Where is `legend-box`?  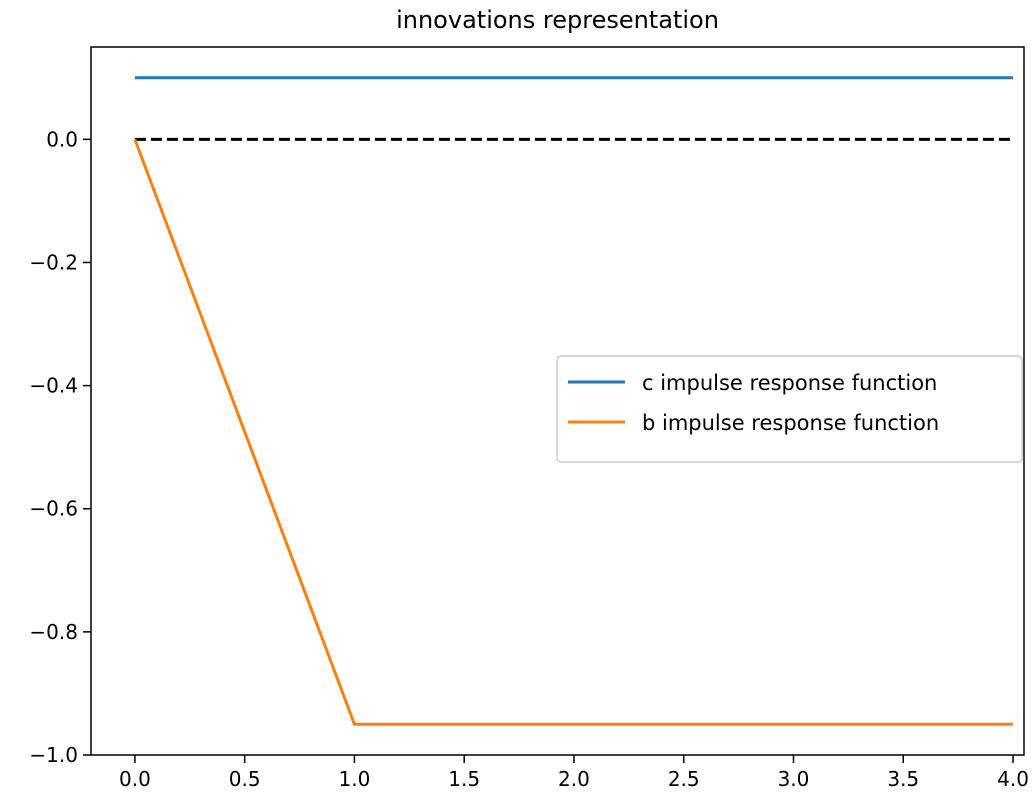 legend-box is located at coordinates (789, 409).